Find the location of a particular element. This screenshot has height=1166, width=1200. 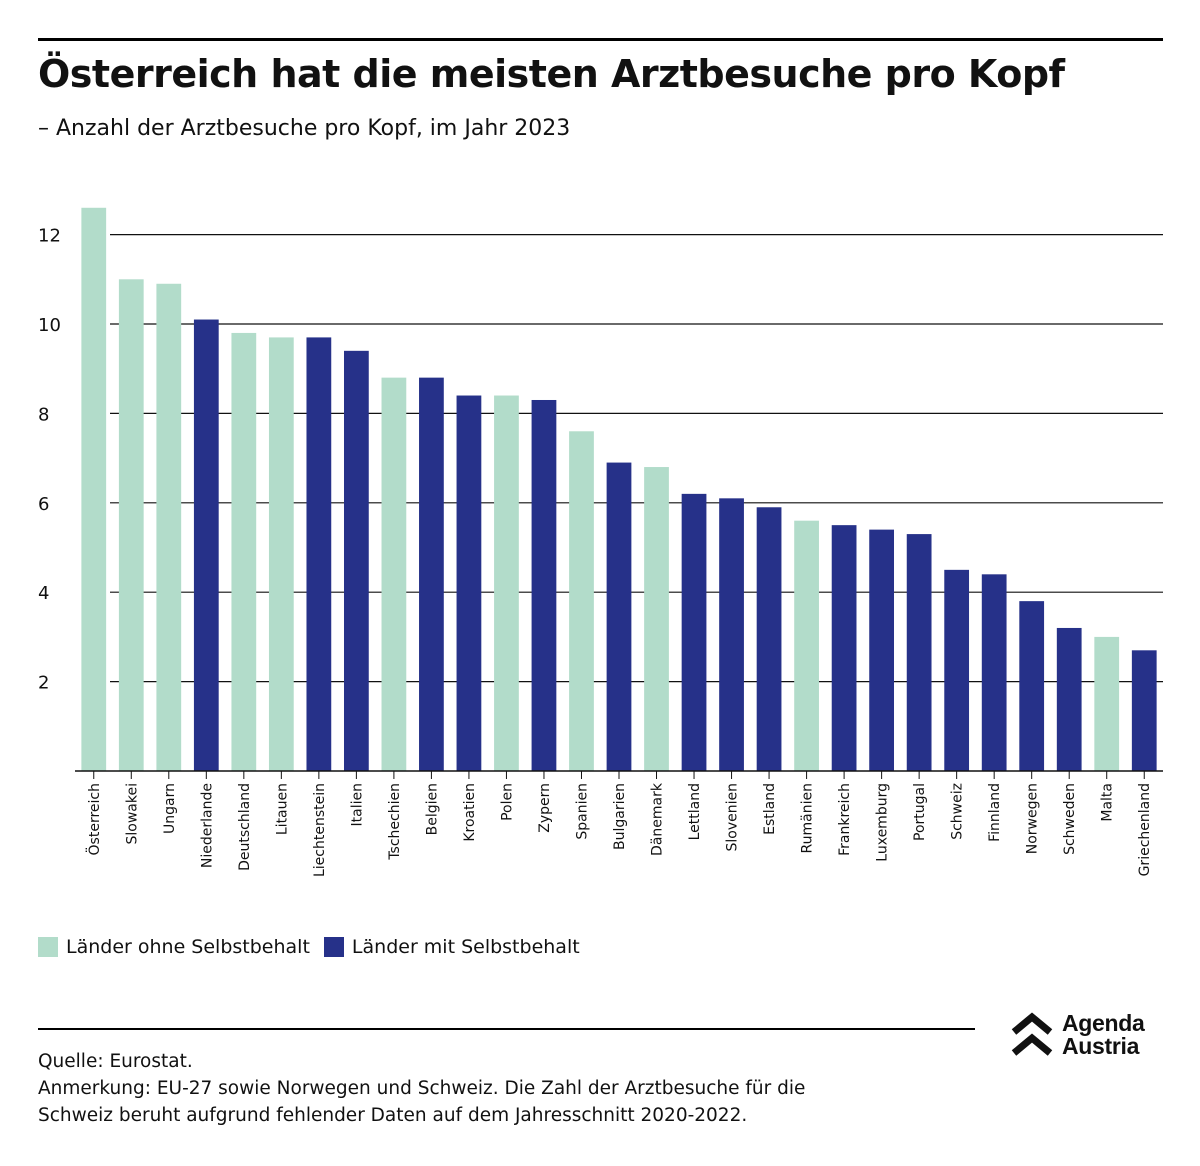

x-tick-label-22: Portugal is located at coordinates (920, 812).